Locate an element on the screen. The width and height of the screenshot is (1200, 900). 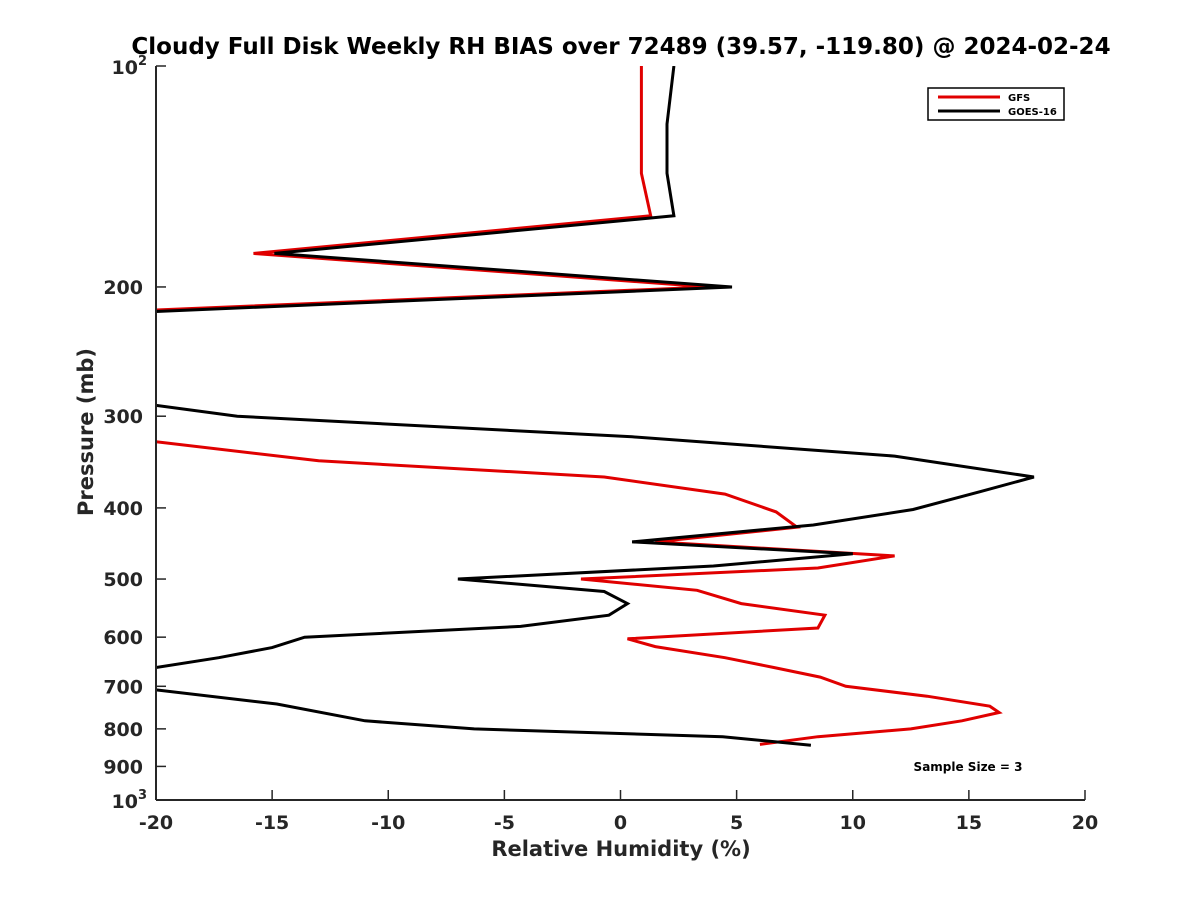
y-tick-label: 300 is located at coordinates (123, 417).